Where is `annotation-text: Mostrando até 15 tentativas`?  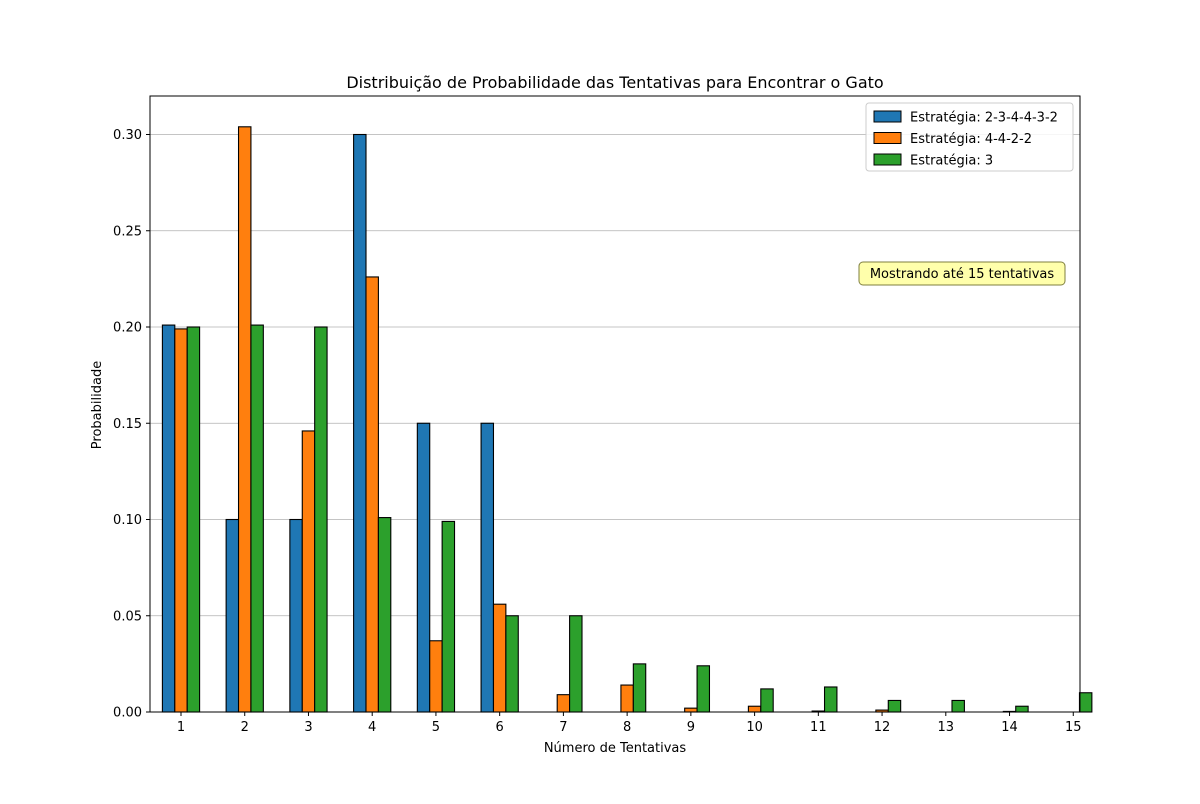 annotation-text: Mostrando até 15 tentativas is located at coordinates (962, 274).